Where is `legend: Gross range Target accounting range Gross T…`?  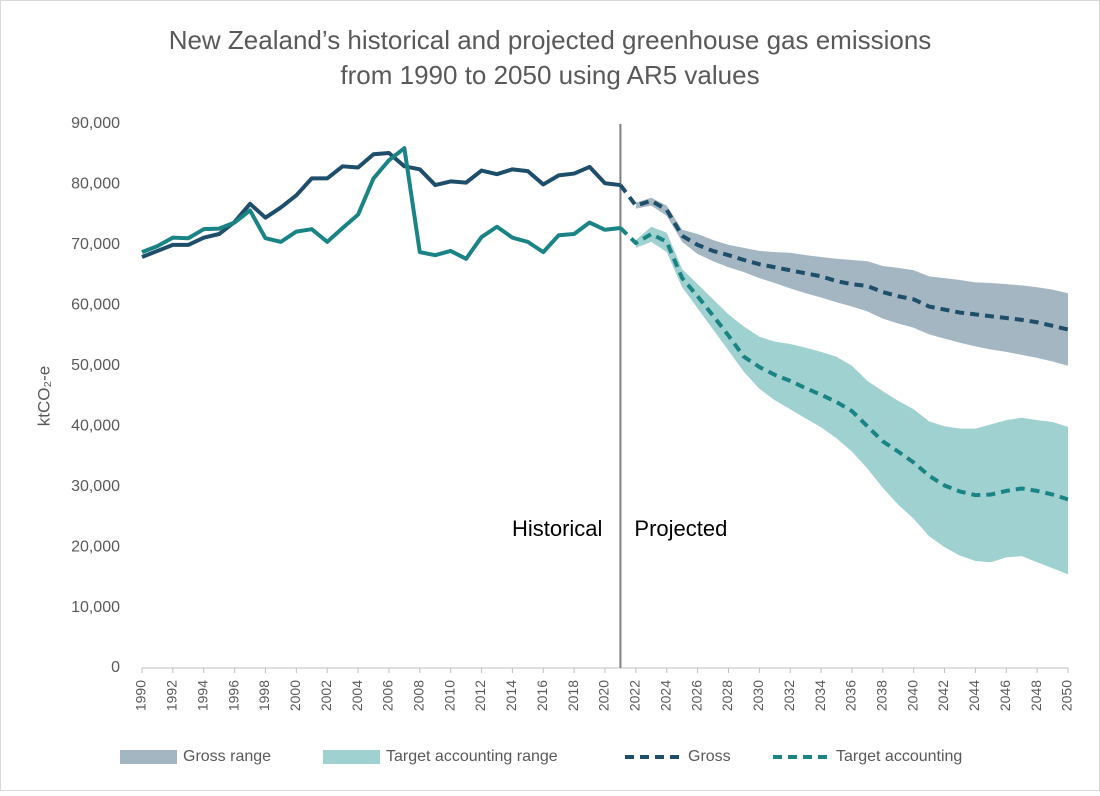
legend: Gross range Target accounting range Gross T… is located at coordinates (541, 756).